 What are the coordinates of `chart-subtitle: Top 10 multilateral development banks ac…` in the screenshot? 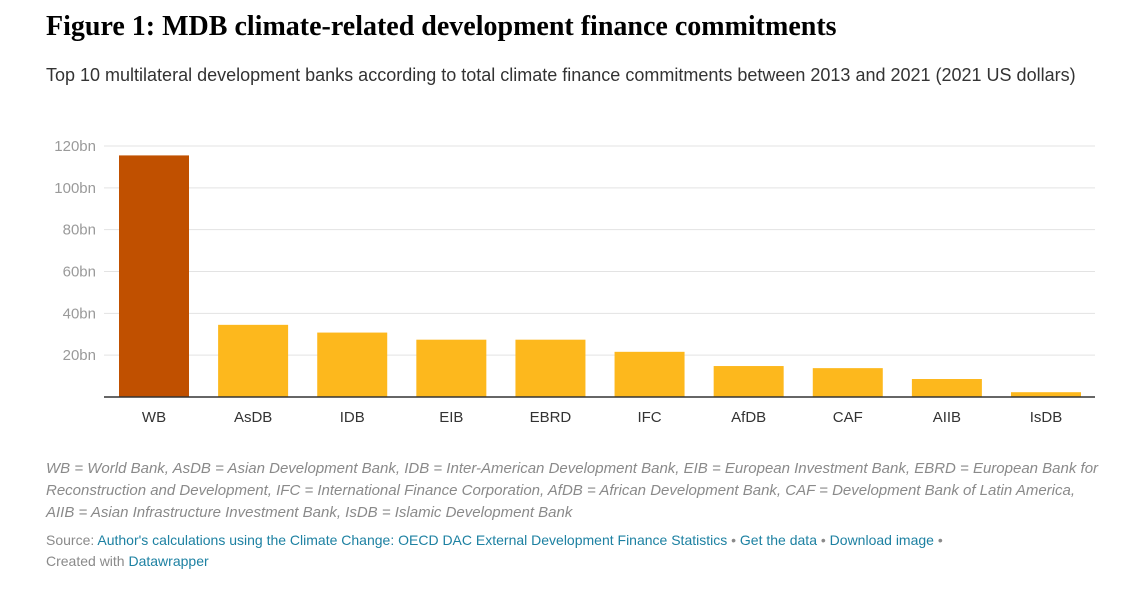 It's located at (561, 75).